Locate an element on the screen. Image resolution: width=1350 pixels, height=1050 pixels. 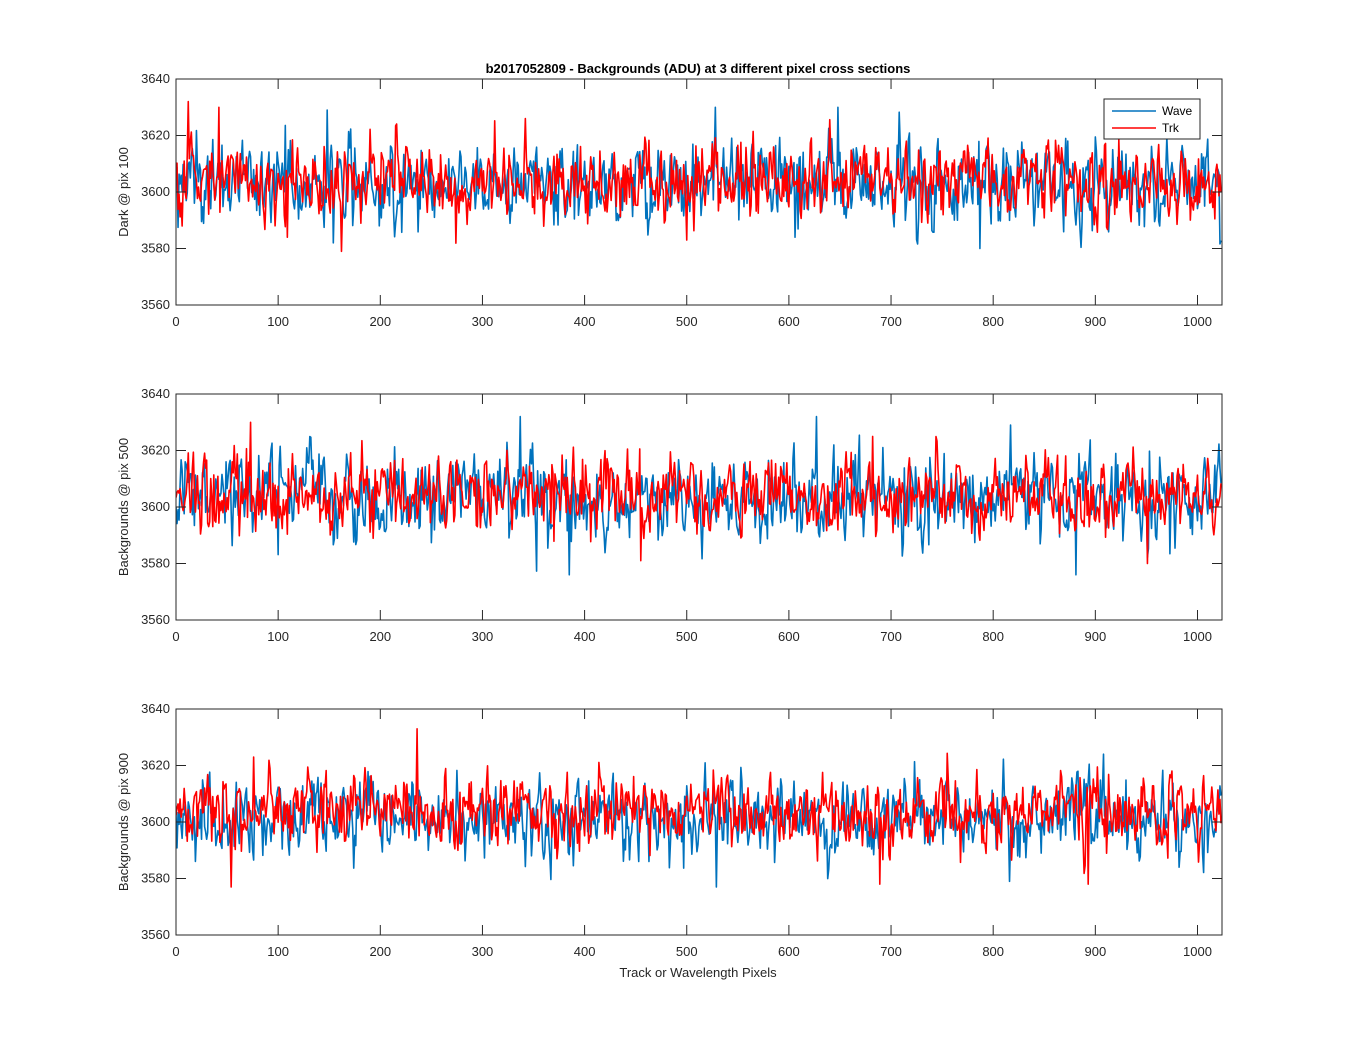
y-axis-label: Dark @ pix 100 is located at coordinates (123, 192).